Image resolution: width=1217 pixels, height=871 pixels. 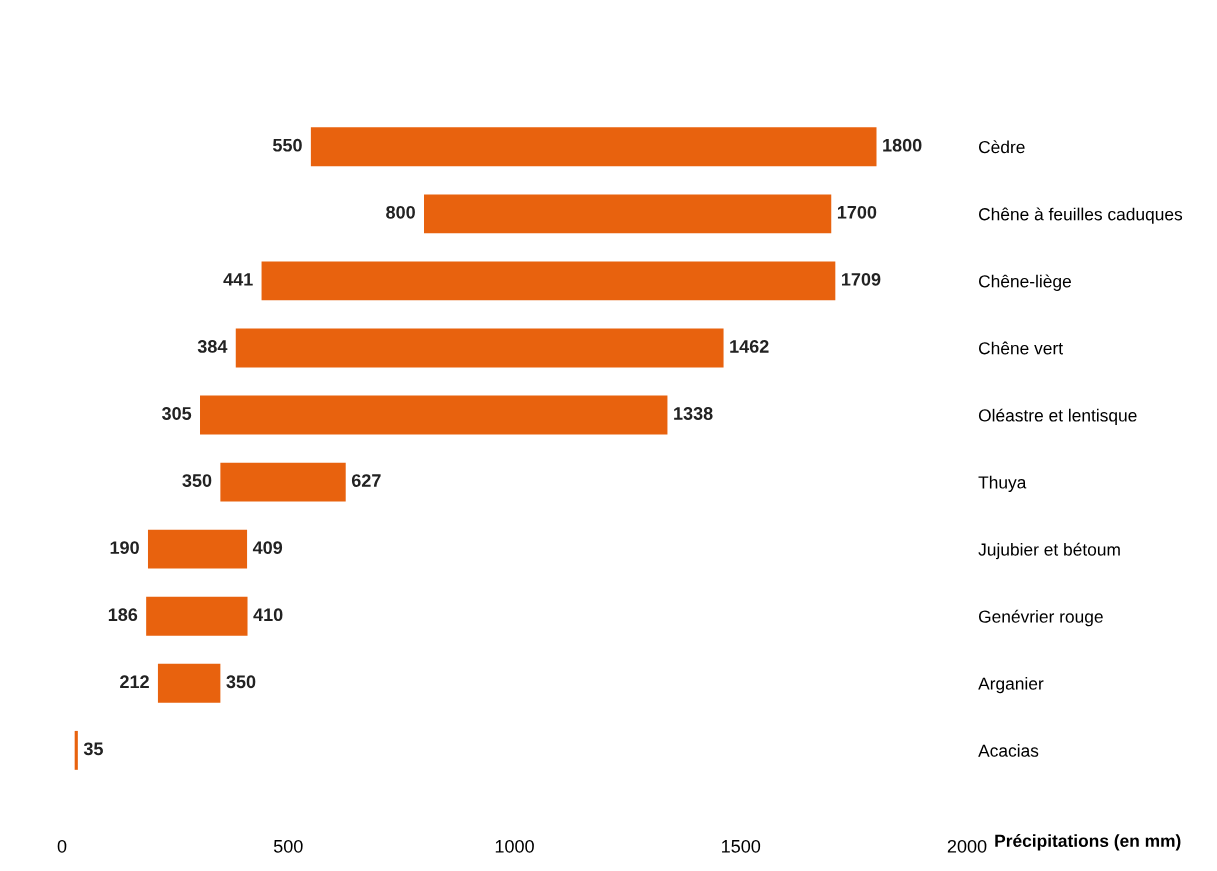 I want to click on x-tick-label: 1500, so click(x=741, y=846).